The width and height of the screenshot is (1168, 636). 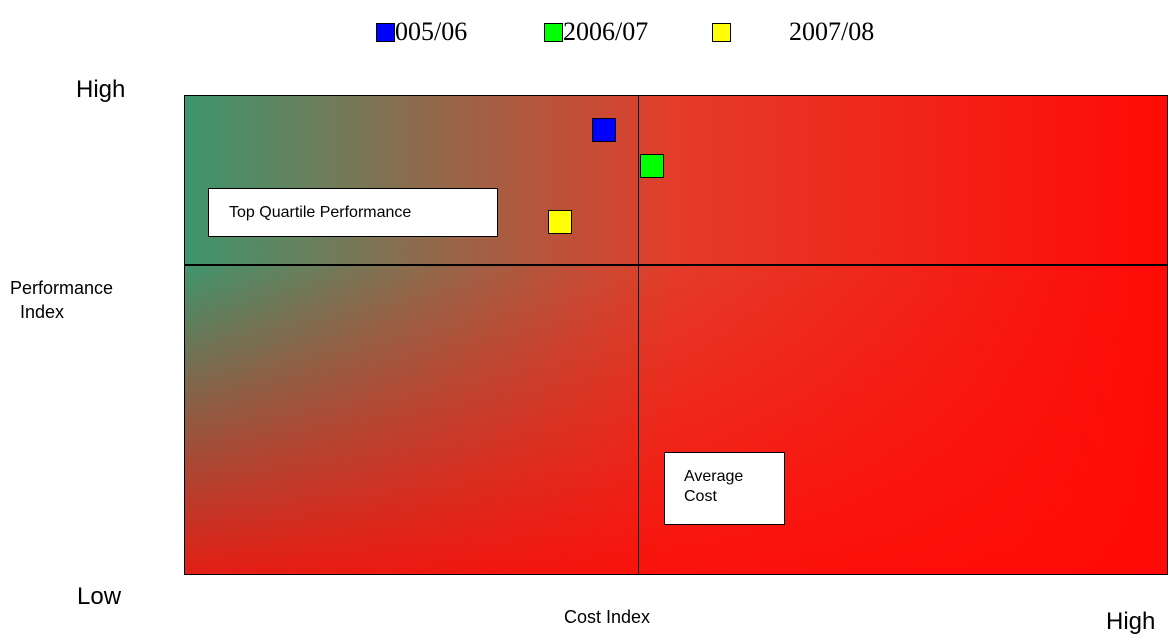 What do you see at coordinates (353, 212) in the screenshot?
I see `top-quartile-annotation: Top Quartile Performance` at bounding box center [353, 212].